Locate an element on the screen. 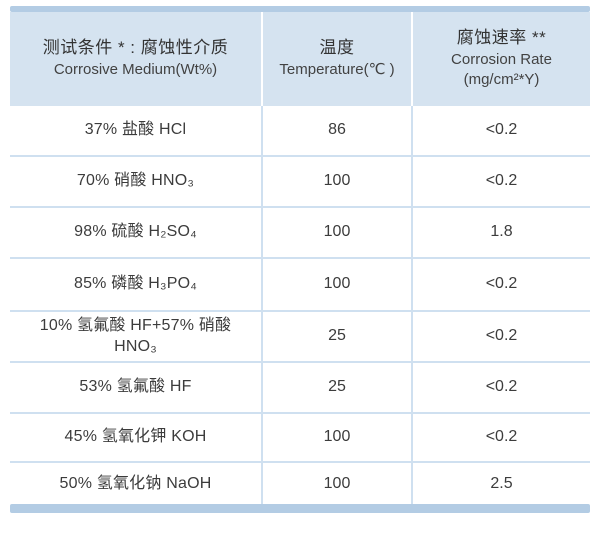 The image size is (600, 535). table-row: 70% 硝酸 HNO₃ 100 <0.2 is located at coordinates (300, 181).